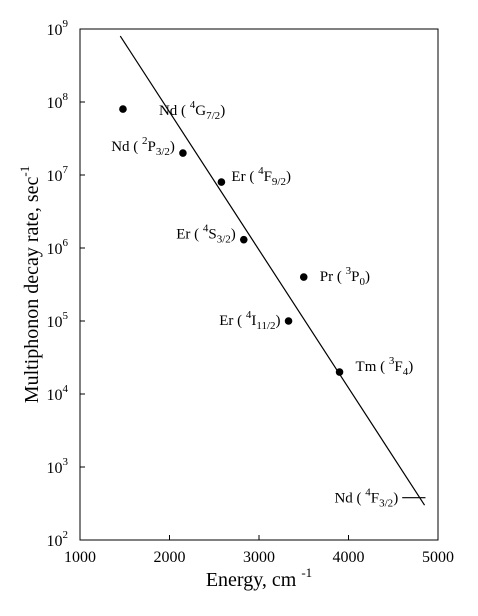  I want to click on x-tick-label: 4000, so click(349, 557).